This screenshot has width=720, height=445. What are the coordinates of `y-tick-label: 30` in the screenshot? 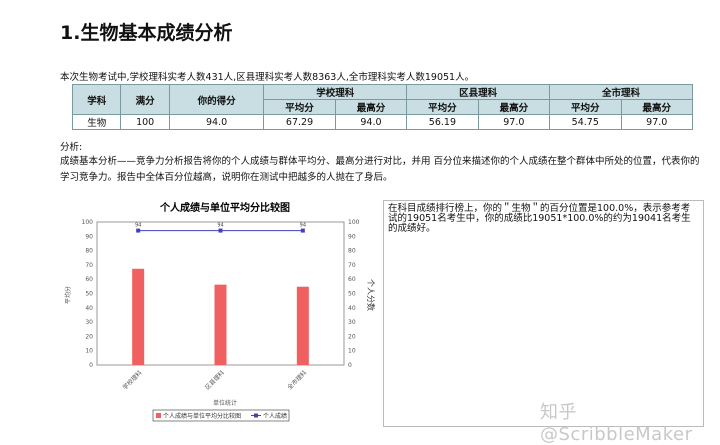 It's located at (89, 322).